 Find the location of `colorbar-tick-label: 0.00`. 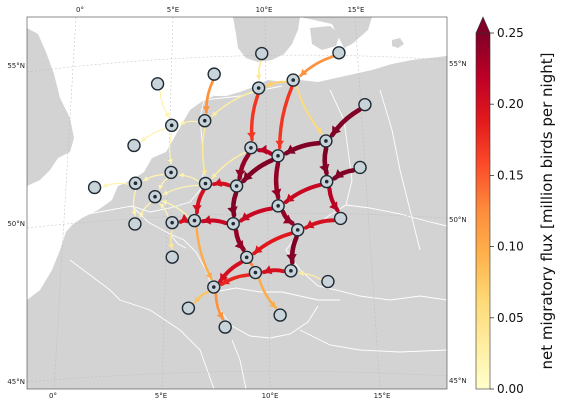

colorbar-tick-label: 0.00 is located at coordinates (510, 389).